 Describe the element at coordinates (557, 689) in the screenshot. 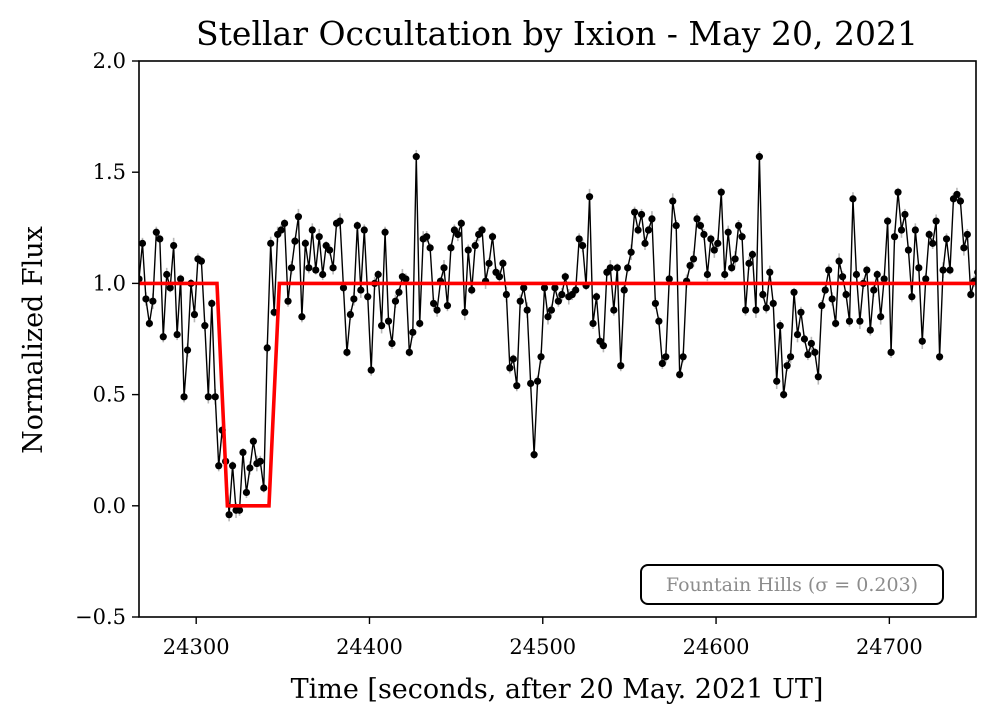

I see `x-axis-label: Time [seconds, after 20 May. 2021 UT]` at that location.